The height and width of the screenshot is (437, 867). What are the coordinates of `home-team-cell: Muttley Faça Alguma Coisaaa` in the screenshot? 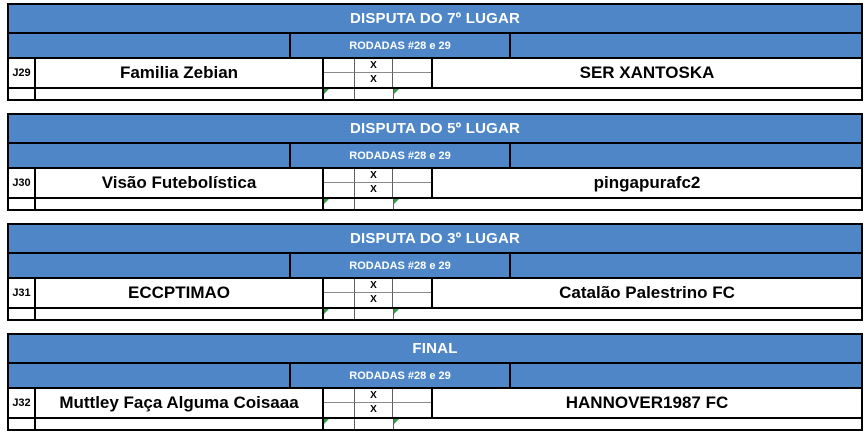 It's located at (180, 403).